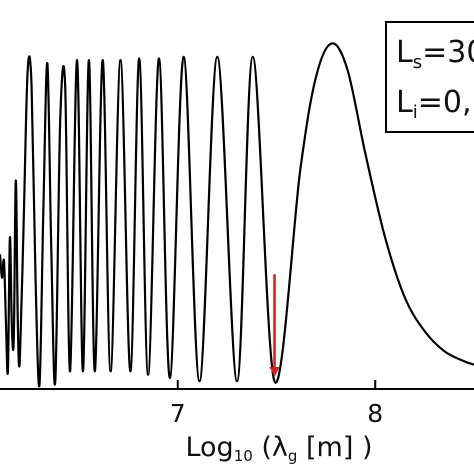 This screenshot has width=474, height=474. I want to click on x-tick-label-7: 7, so click(178, 413).